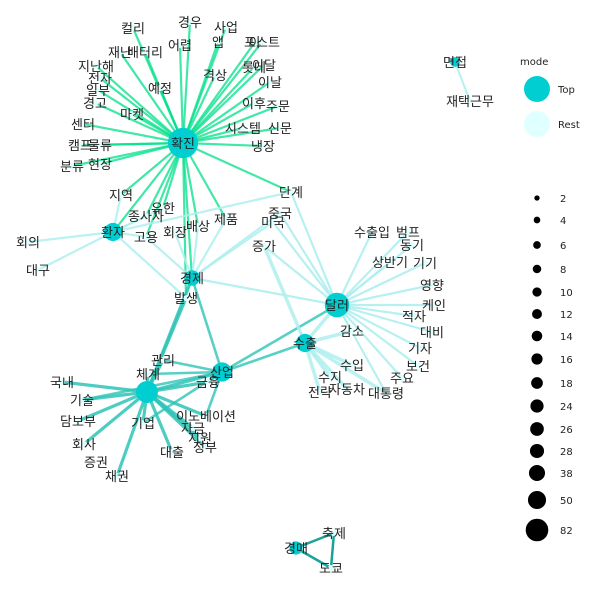  I want to click on node-유한, so click(163, 208).